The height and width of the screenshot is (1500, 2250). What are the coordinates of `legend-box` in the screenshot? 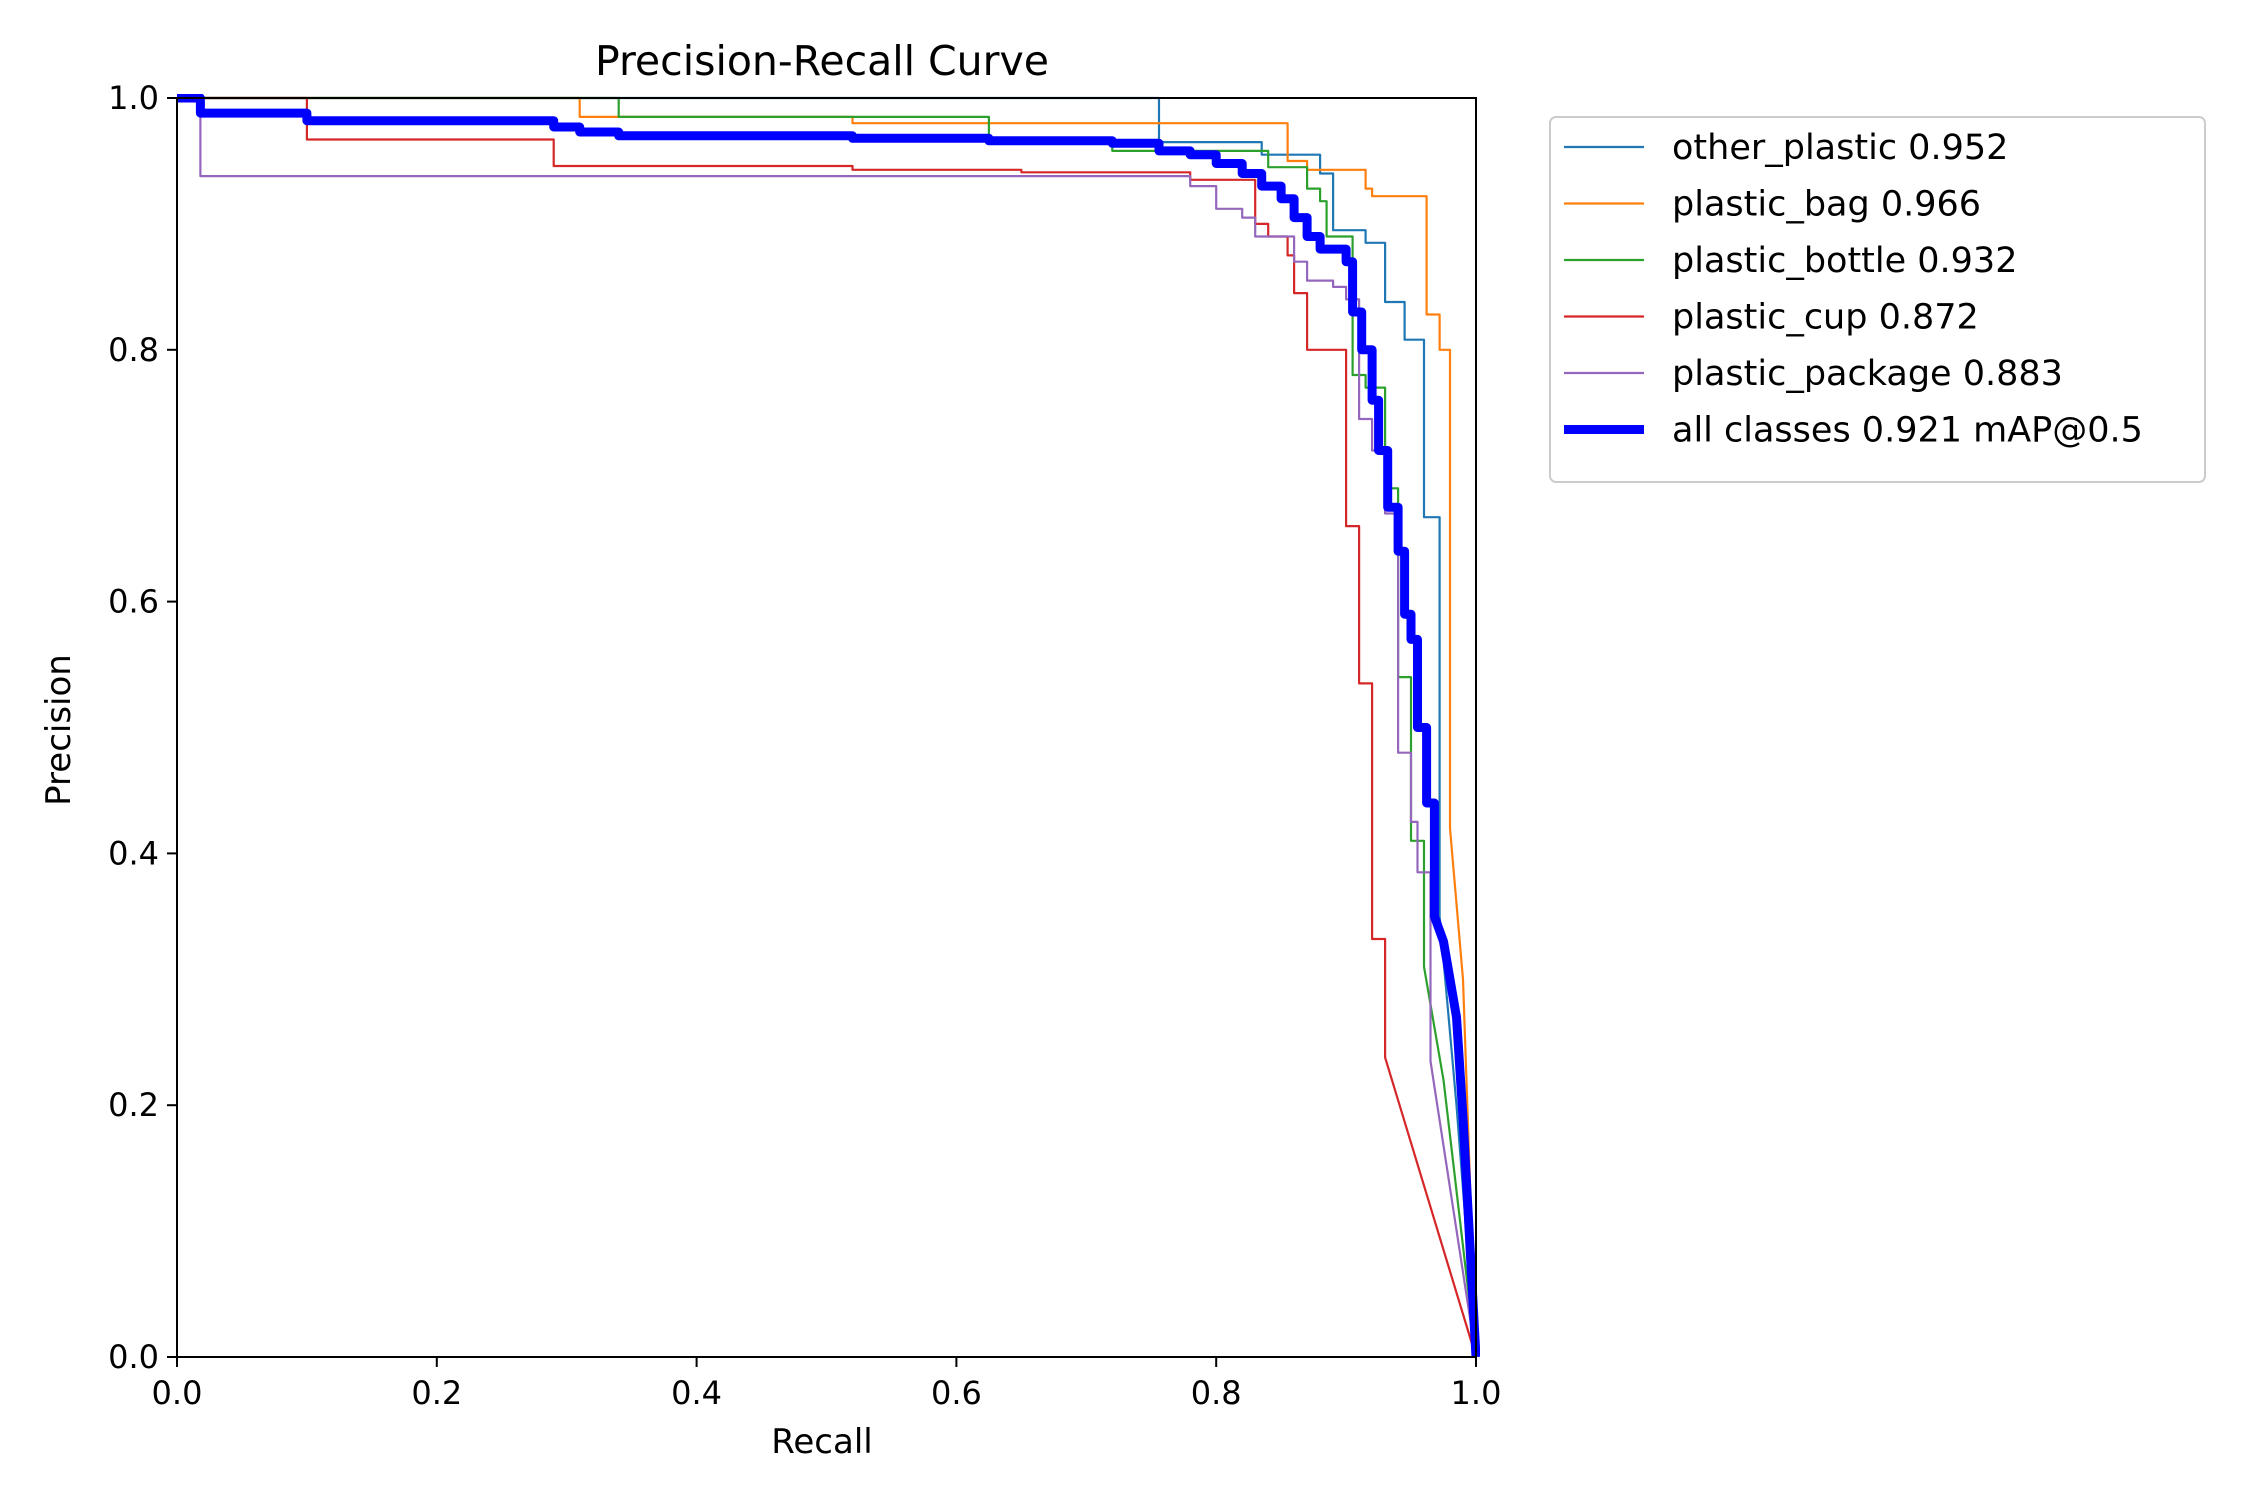 It's located at (1877, 299).